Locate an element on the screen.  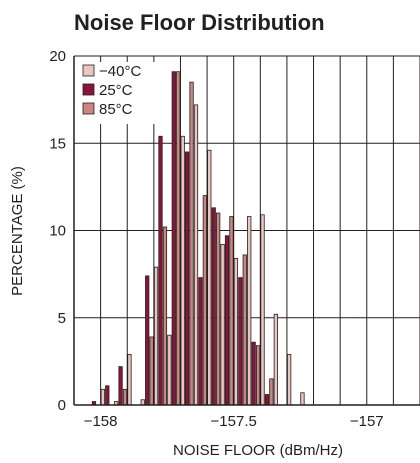
y-axis-label: PERCENTAGE (%) is located at coordinates (17, 231).